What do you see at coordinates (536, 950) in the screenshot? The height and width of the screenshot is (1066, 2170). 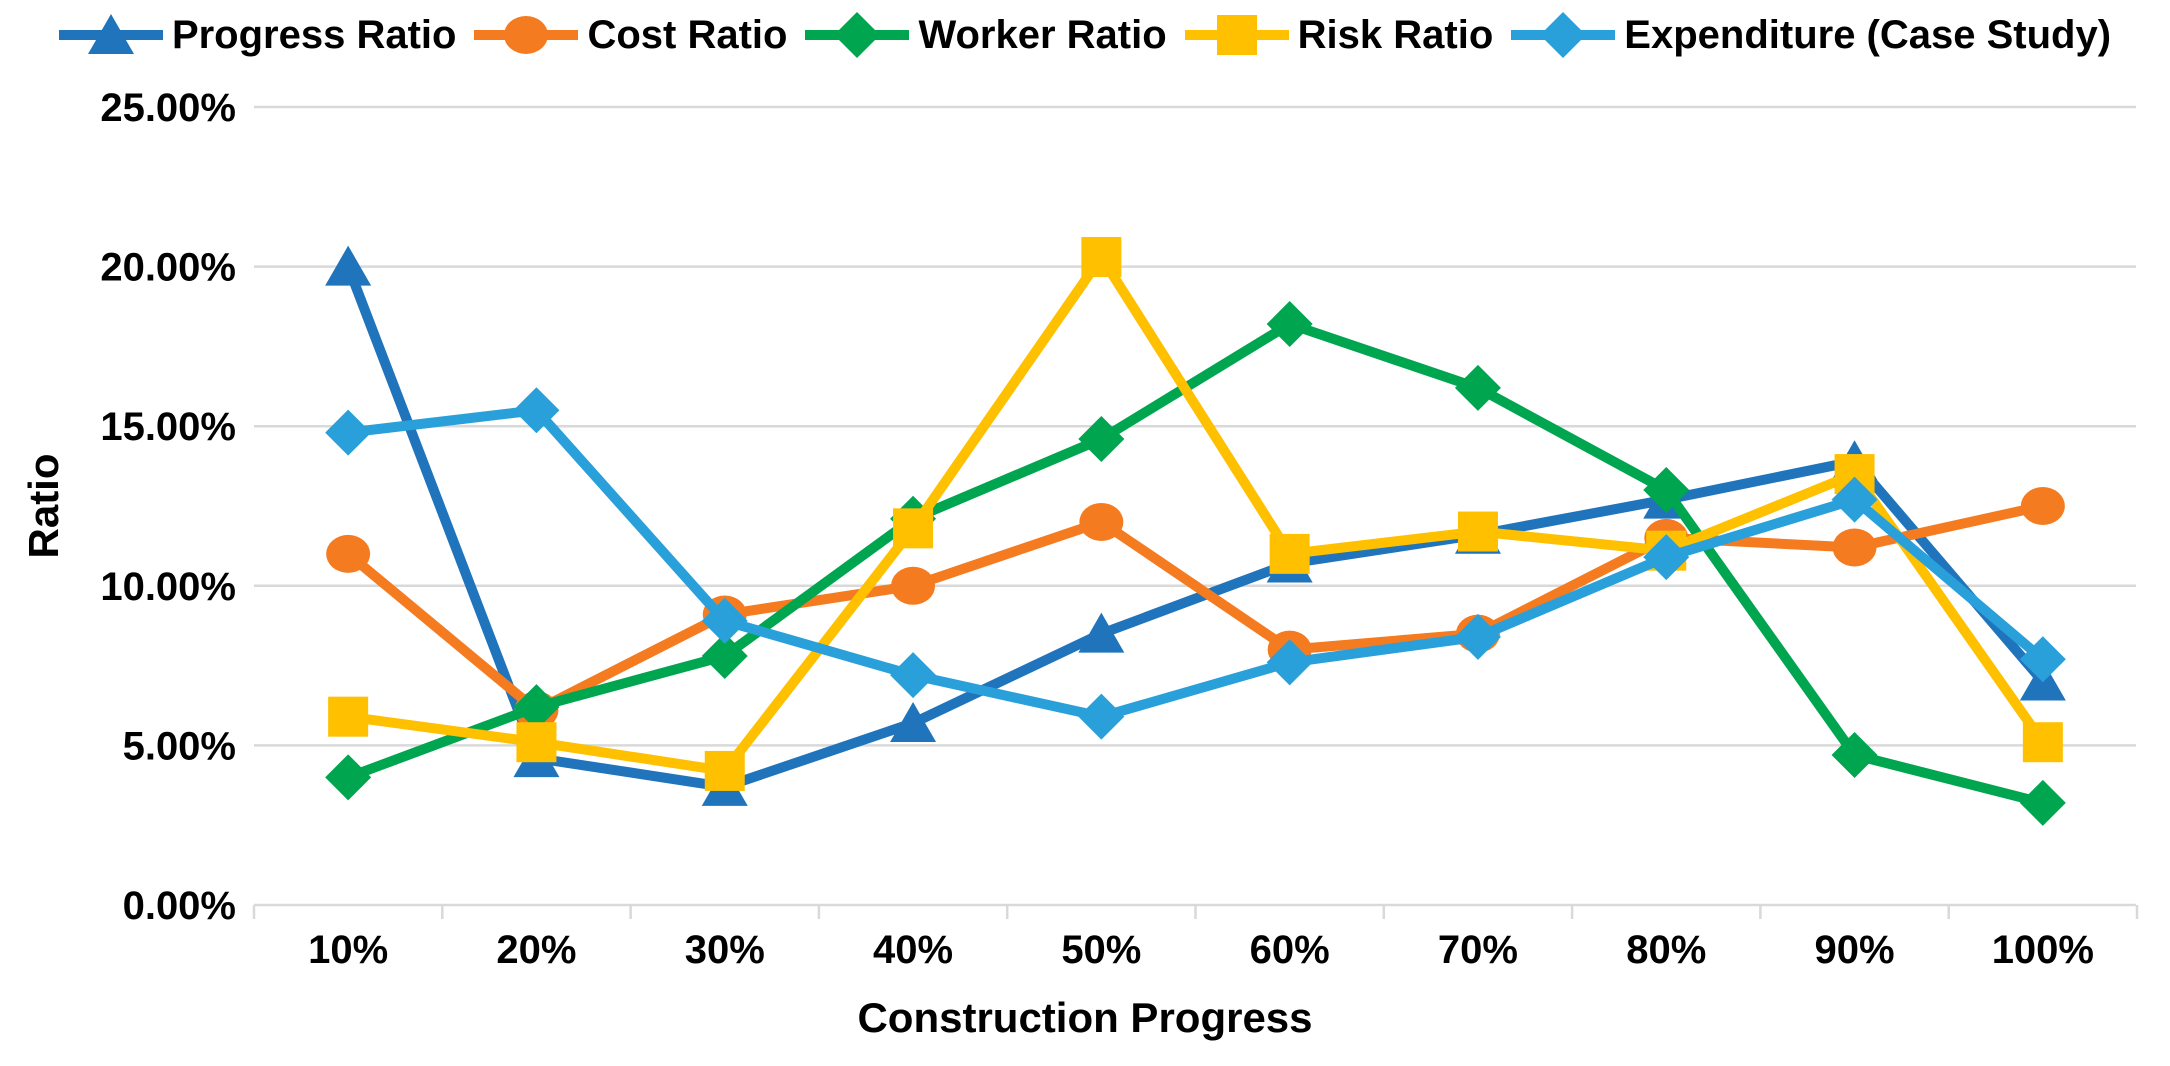 I see `x-axis-tick-label: 20%` at bounding box center [536, 950].